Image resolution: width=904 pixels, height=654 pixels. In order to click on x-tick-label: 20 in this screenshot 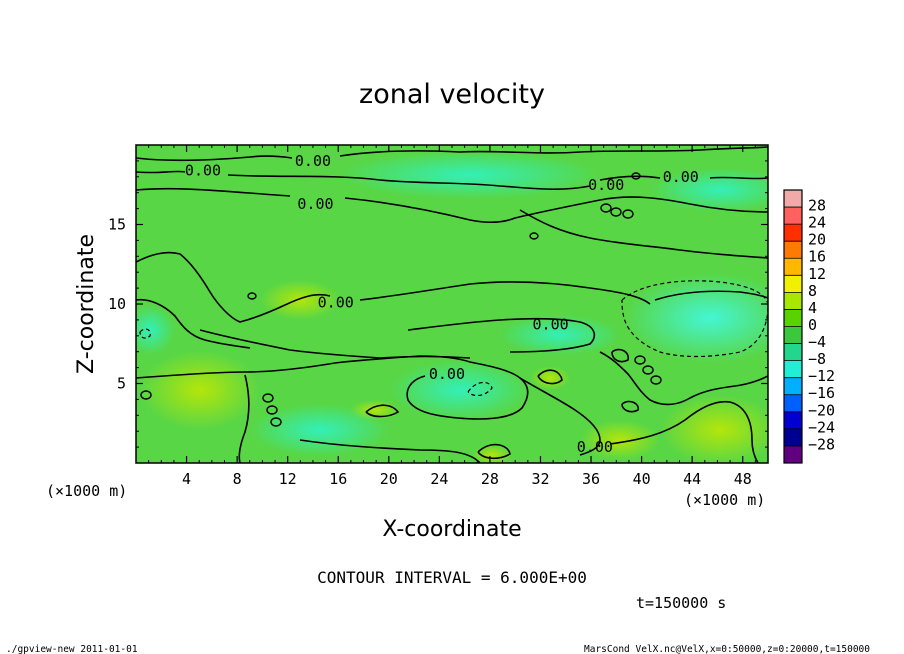, I will do `click(389, 479)`.